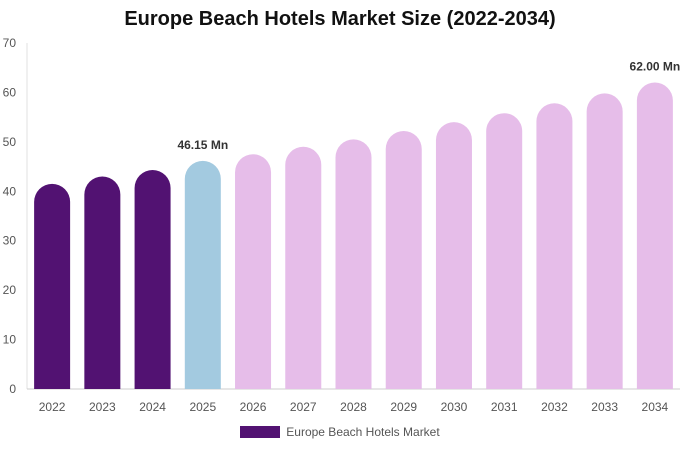 This screenshot has height=450, width=680. I want to click on legend: Europe Beach Hotels Market, so click(340, 432).